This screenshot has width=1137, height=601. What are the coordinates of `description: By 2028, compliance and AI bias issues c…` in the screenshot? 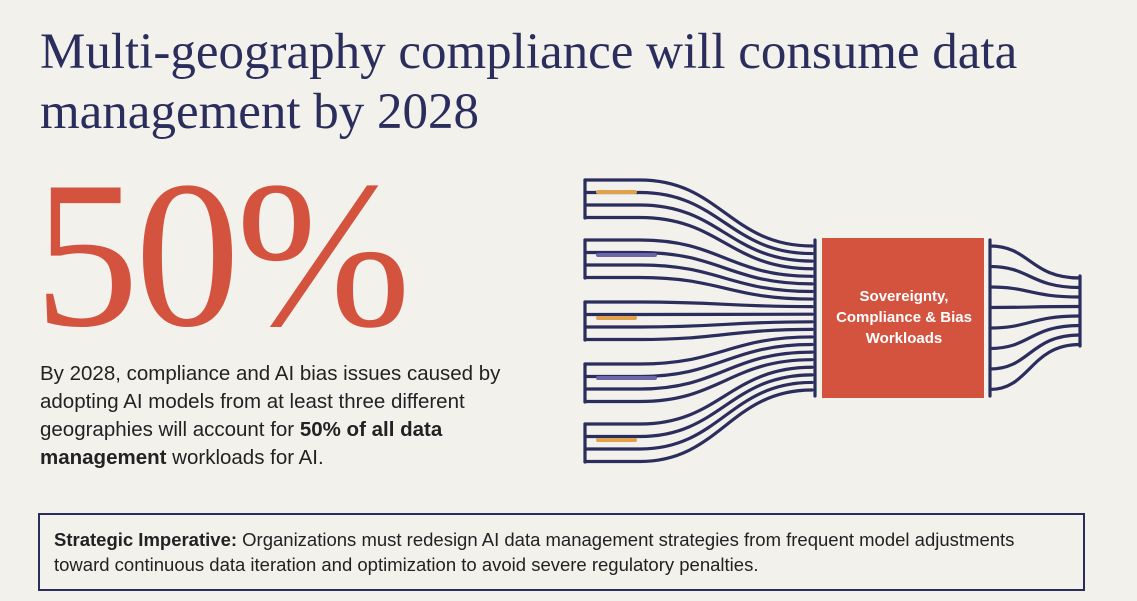 It's located at (290, 416).